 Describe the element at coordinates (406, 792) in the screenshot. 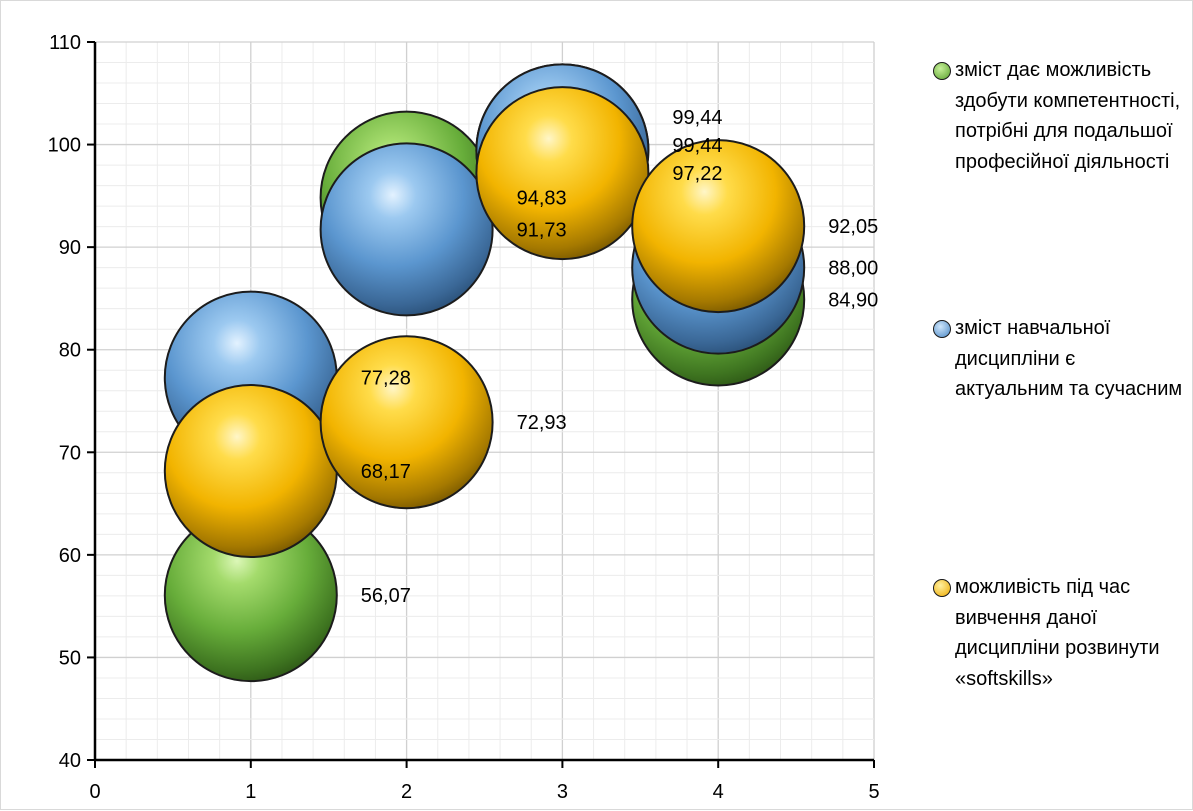

I see `x-tick-label: 2` at that location.